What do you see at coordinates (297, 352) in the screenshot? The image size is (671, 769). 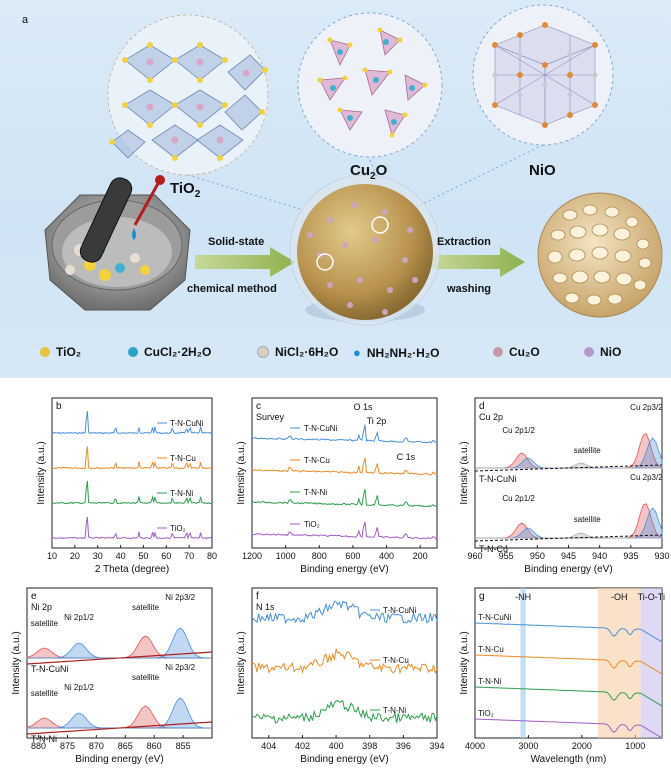 I see `legend-nicl2: NiCl₂·6H₂O` at bounding box center [297, 352].